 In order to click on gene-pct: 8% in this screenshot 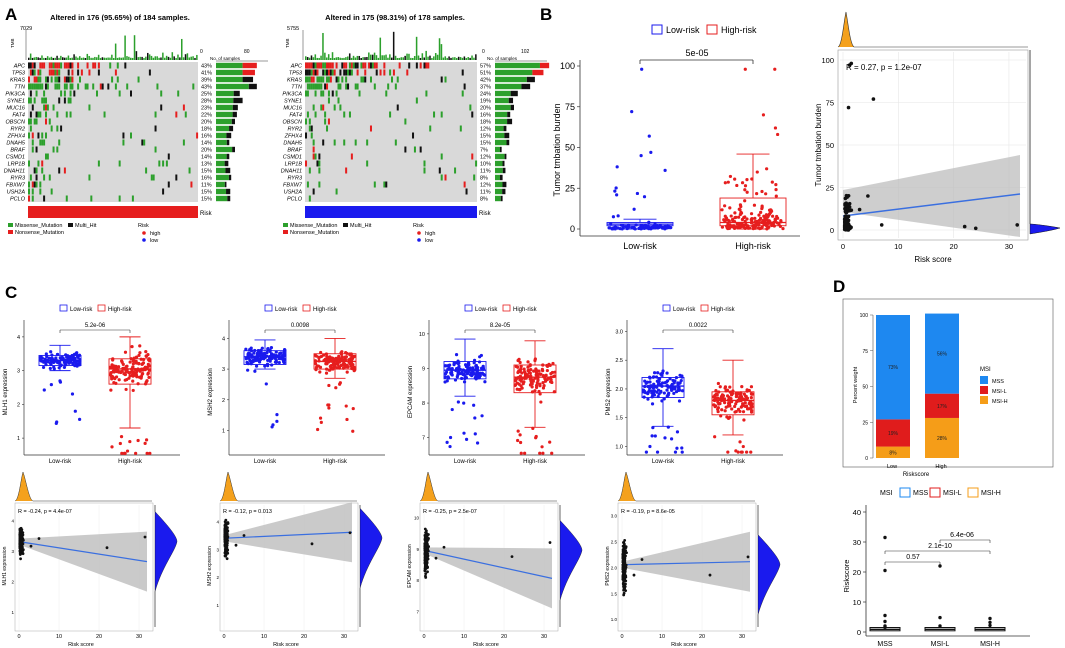, I will do `click(484, 179)`.